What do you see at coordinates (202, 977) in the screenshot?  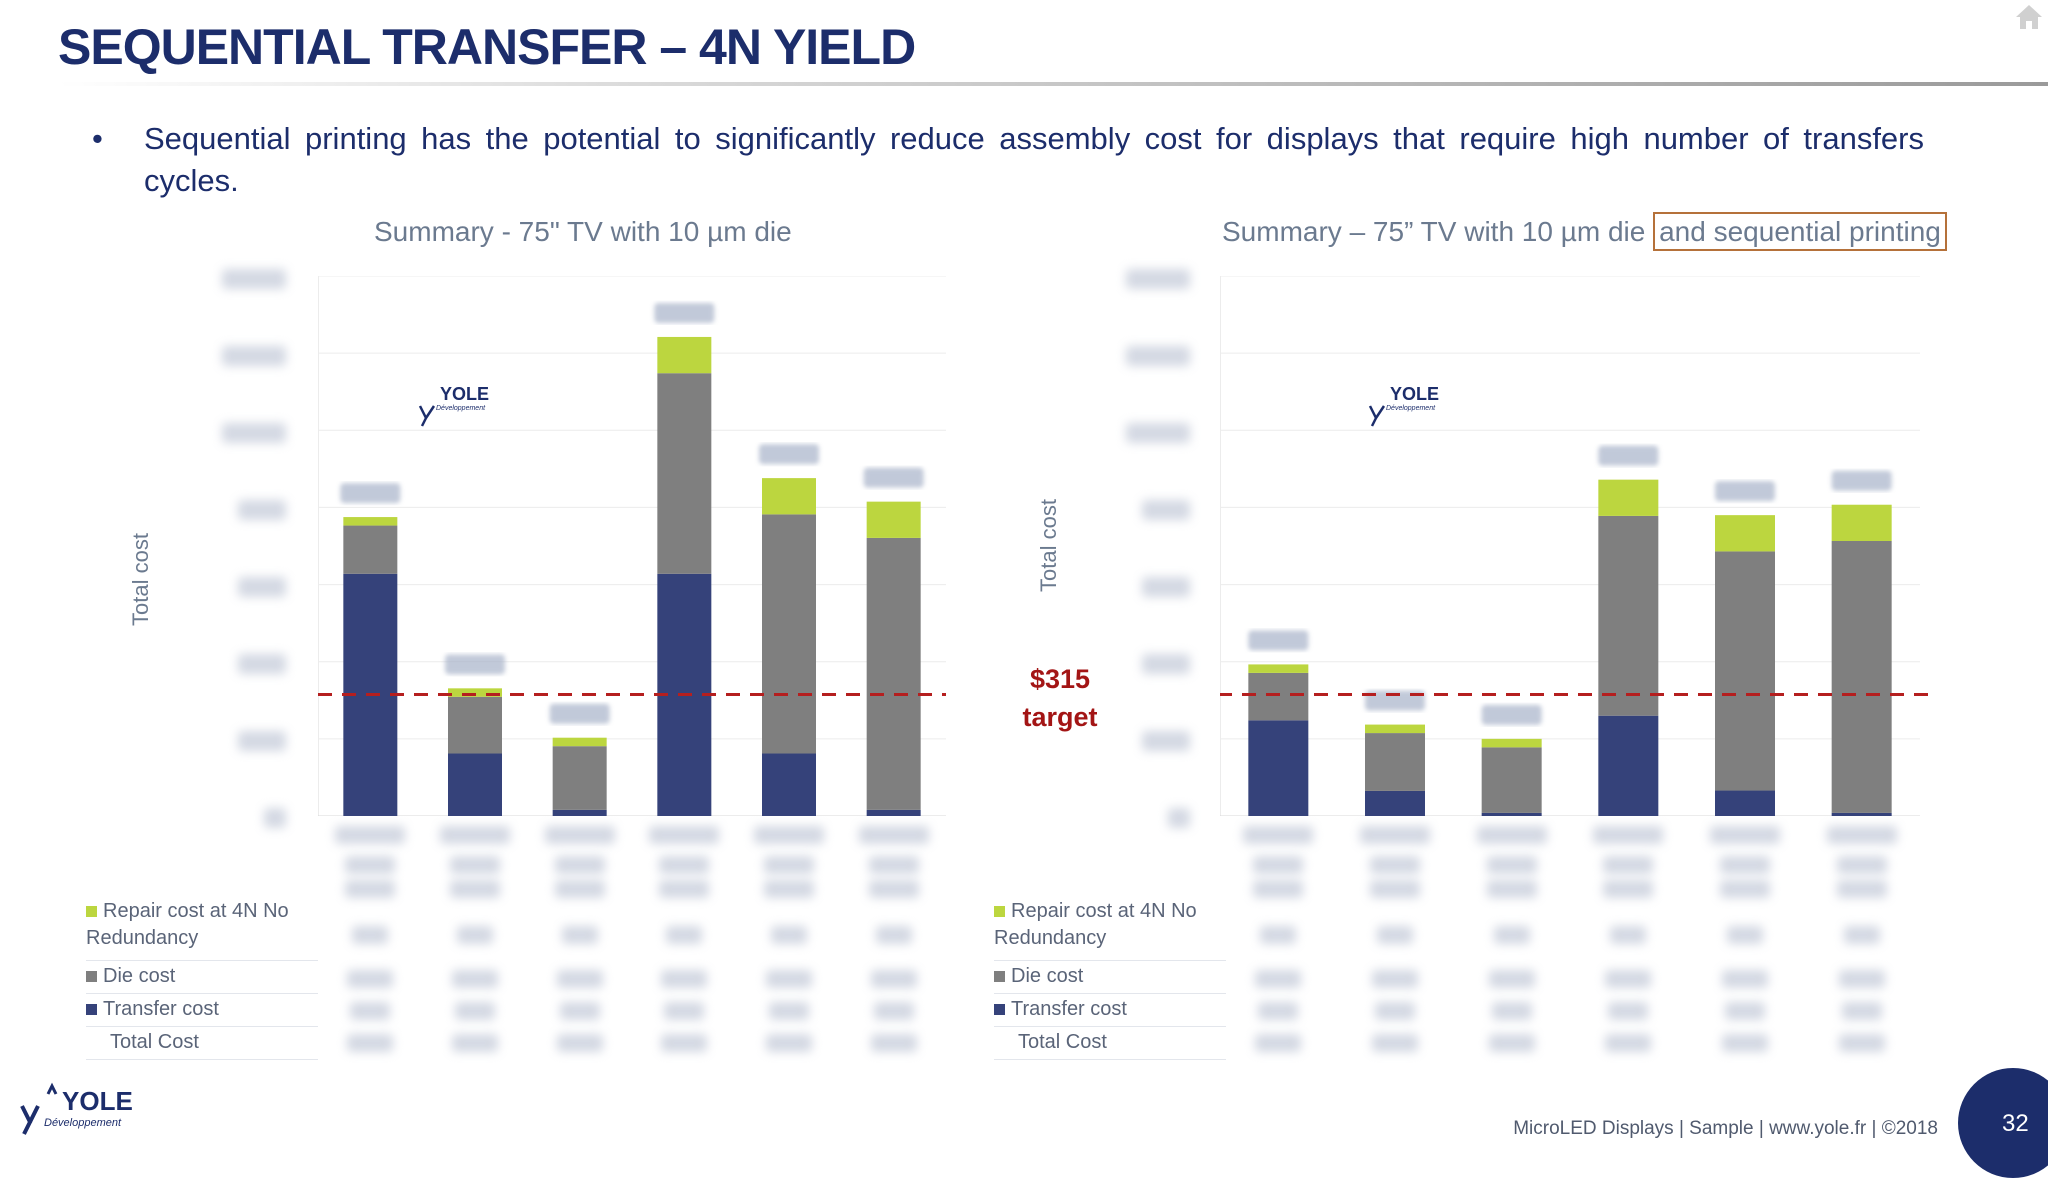 I see `legend-die: Die cost` at bounding box center [202, 977].